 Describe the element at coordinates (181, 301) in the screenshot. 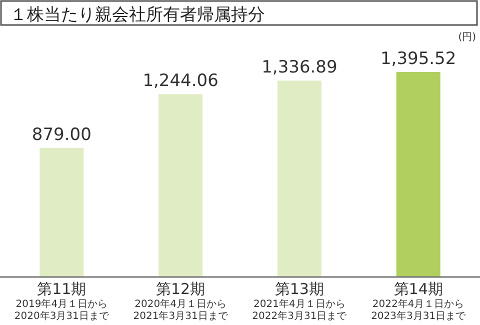

I see `x-tick-label: 第12期 2020年4月１日から 2021年3月31日まで` at that location.